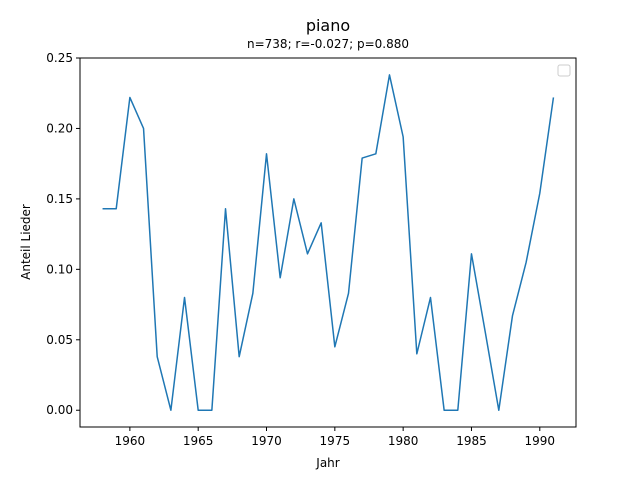 The height and width of the screenshot is (480, 640). What do you see at coordinates (59, 128) in the screenshot?
I see `y-tick-label: 0.20` at bounding box center [59, 128].